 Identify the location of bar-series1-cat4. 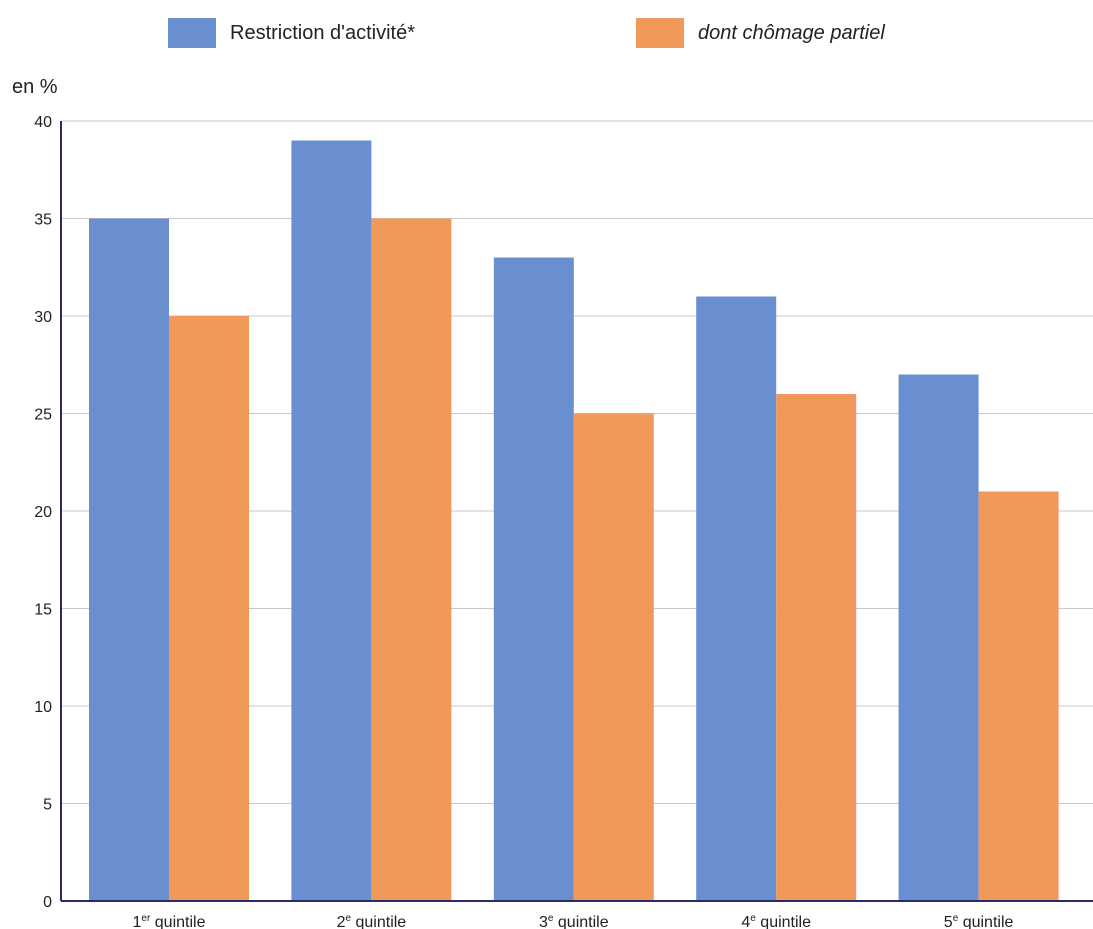
(736, 598).